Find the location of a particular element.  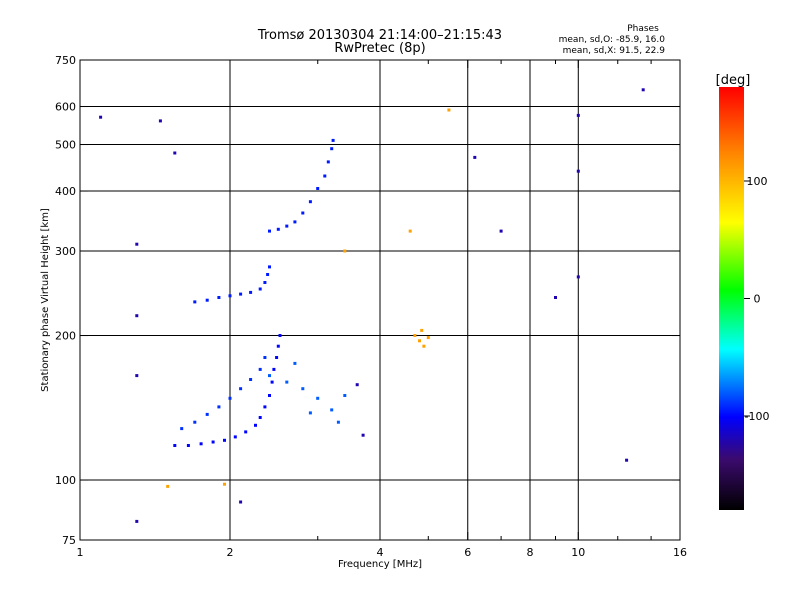

x-tick-label: 1 is located at coordinates (80, 552).